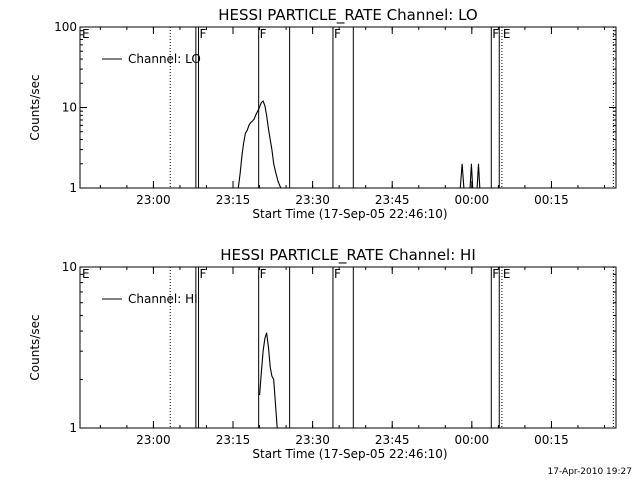 This screenshot has height=480, width=640. I want to click on chart-title: HESSI PARTICLE_RATE Channel: HI, so click(348, 255).